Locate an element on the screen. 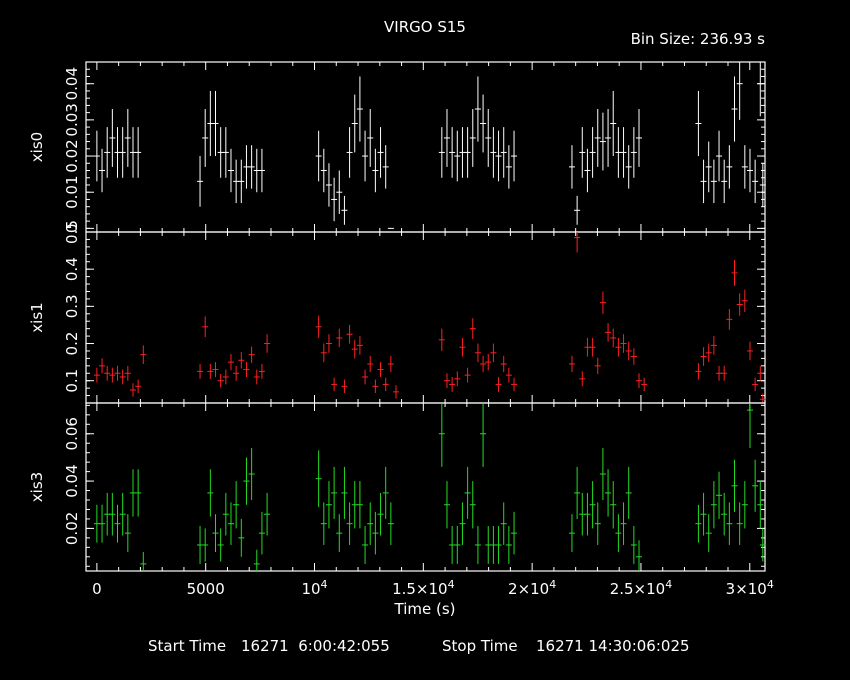 This screenshot has width=850, height=680. chart-title: VIRGO S15 is located at coordinates (425, 27).